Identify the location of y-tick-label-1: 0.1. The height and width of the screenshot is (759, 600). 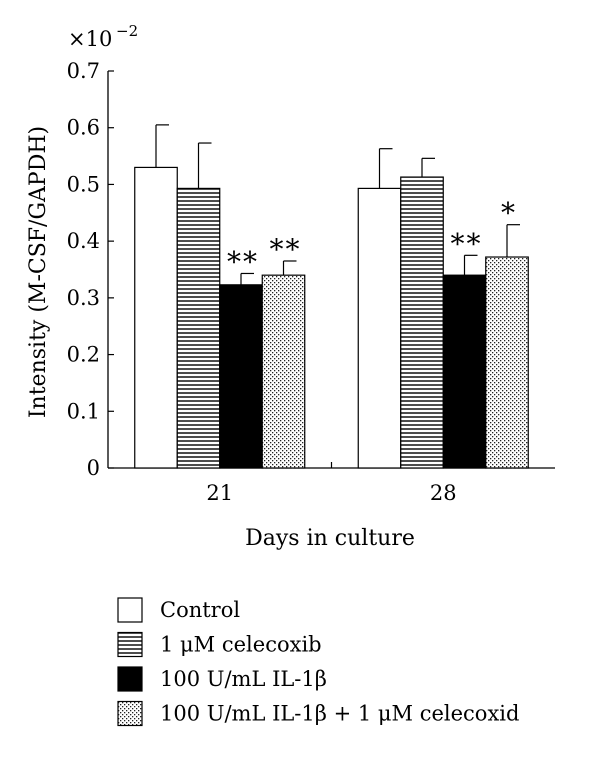
(83, 411).